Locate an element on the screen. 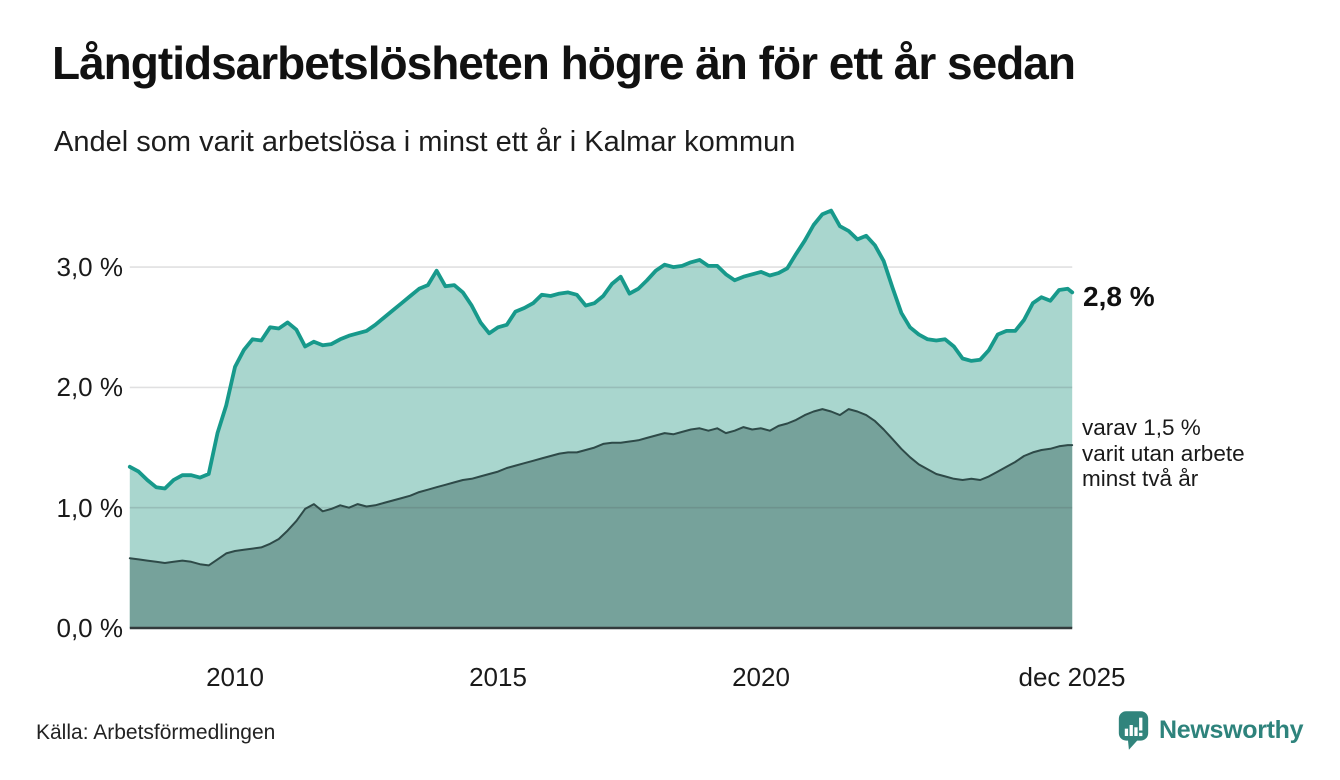  x-tick-2020: 2020 is located at coordinates (761, 677).